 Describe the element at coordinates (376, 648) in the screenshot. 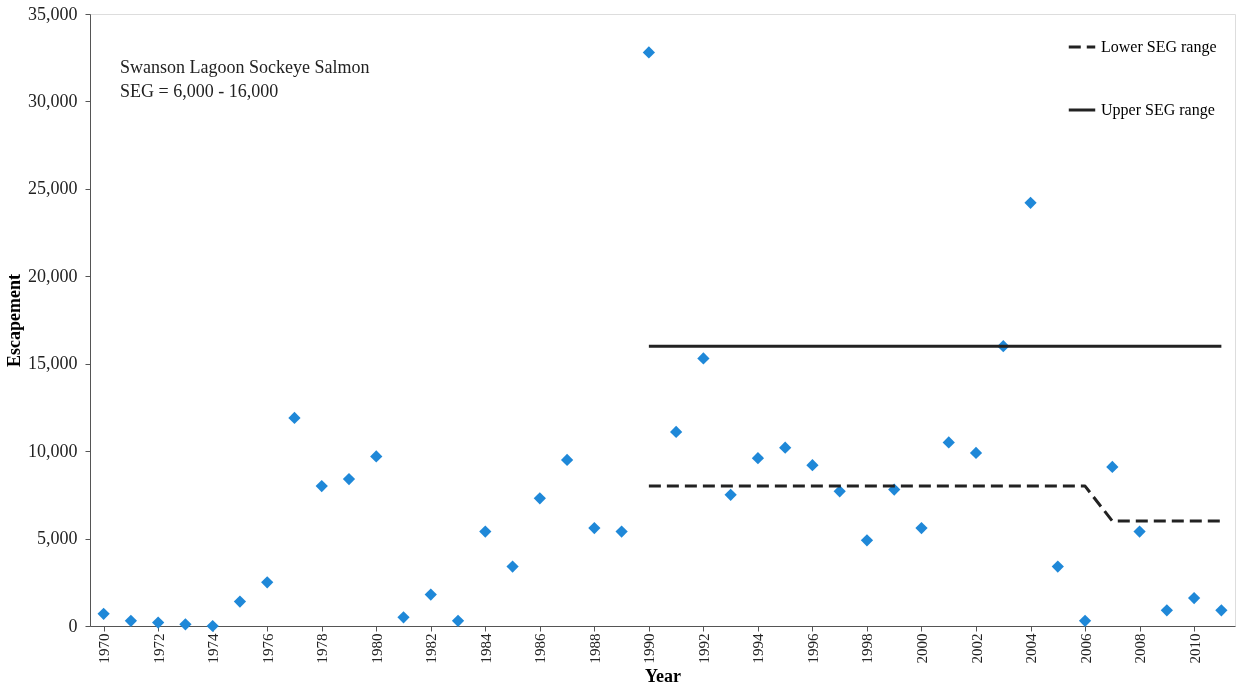

I see `x-tick-label: 1980` at that location.